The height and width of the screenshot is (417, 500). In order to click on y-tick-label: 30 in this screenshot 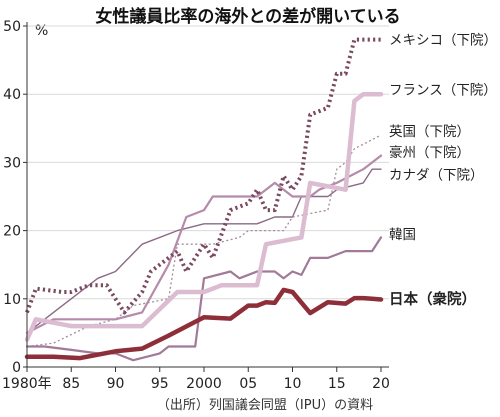, I will do `click(12, 163)`.